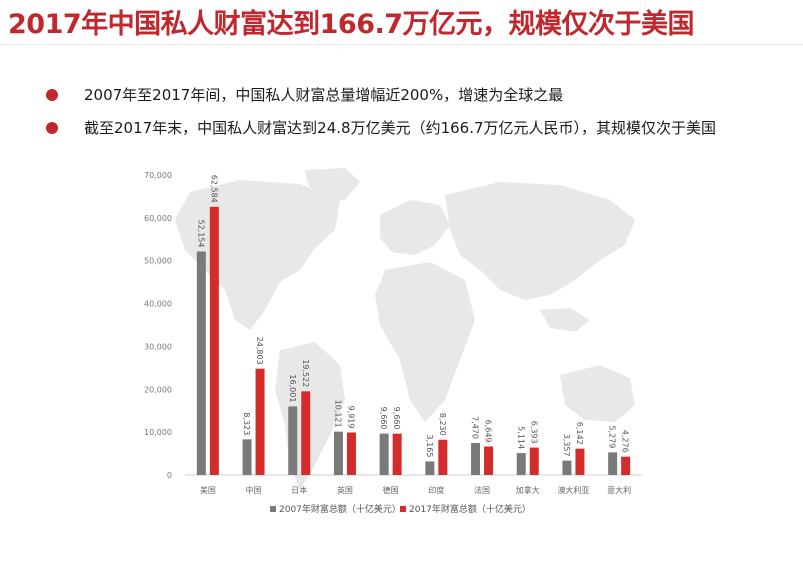  I want to click on legend-label-2007: 2007年财富总额（十亿美元）, so click(340, 509).